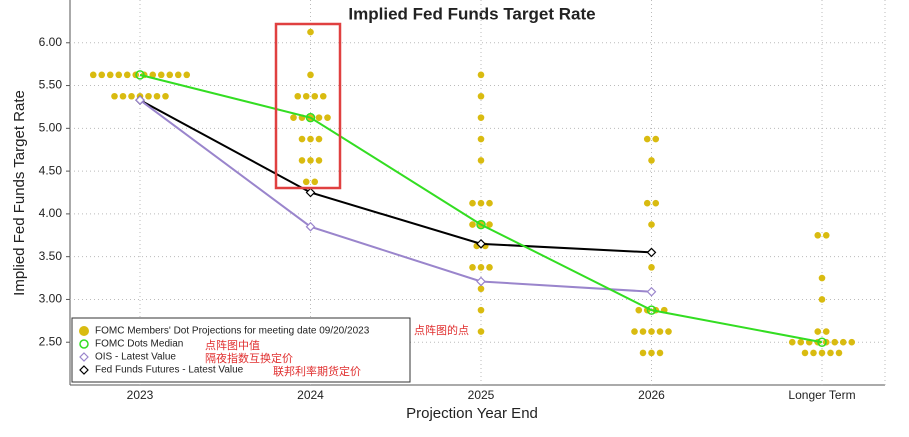  I want to click on y-tick-label: 5.00, so click(51, 128).